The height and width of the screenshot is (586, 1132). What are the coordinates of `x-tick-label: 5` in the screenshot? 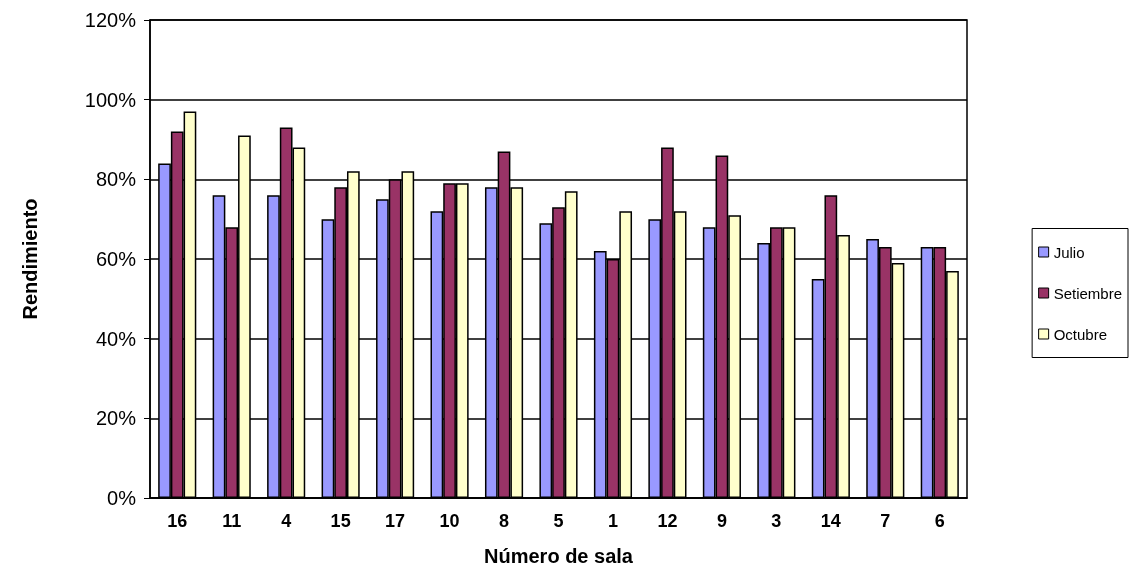 It's located at (558, 521).